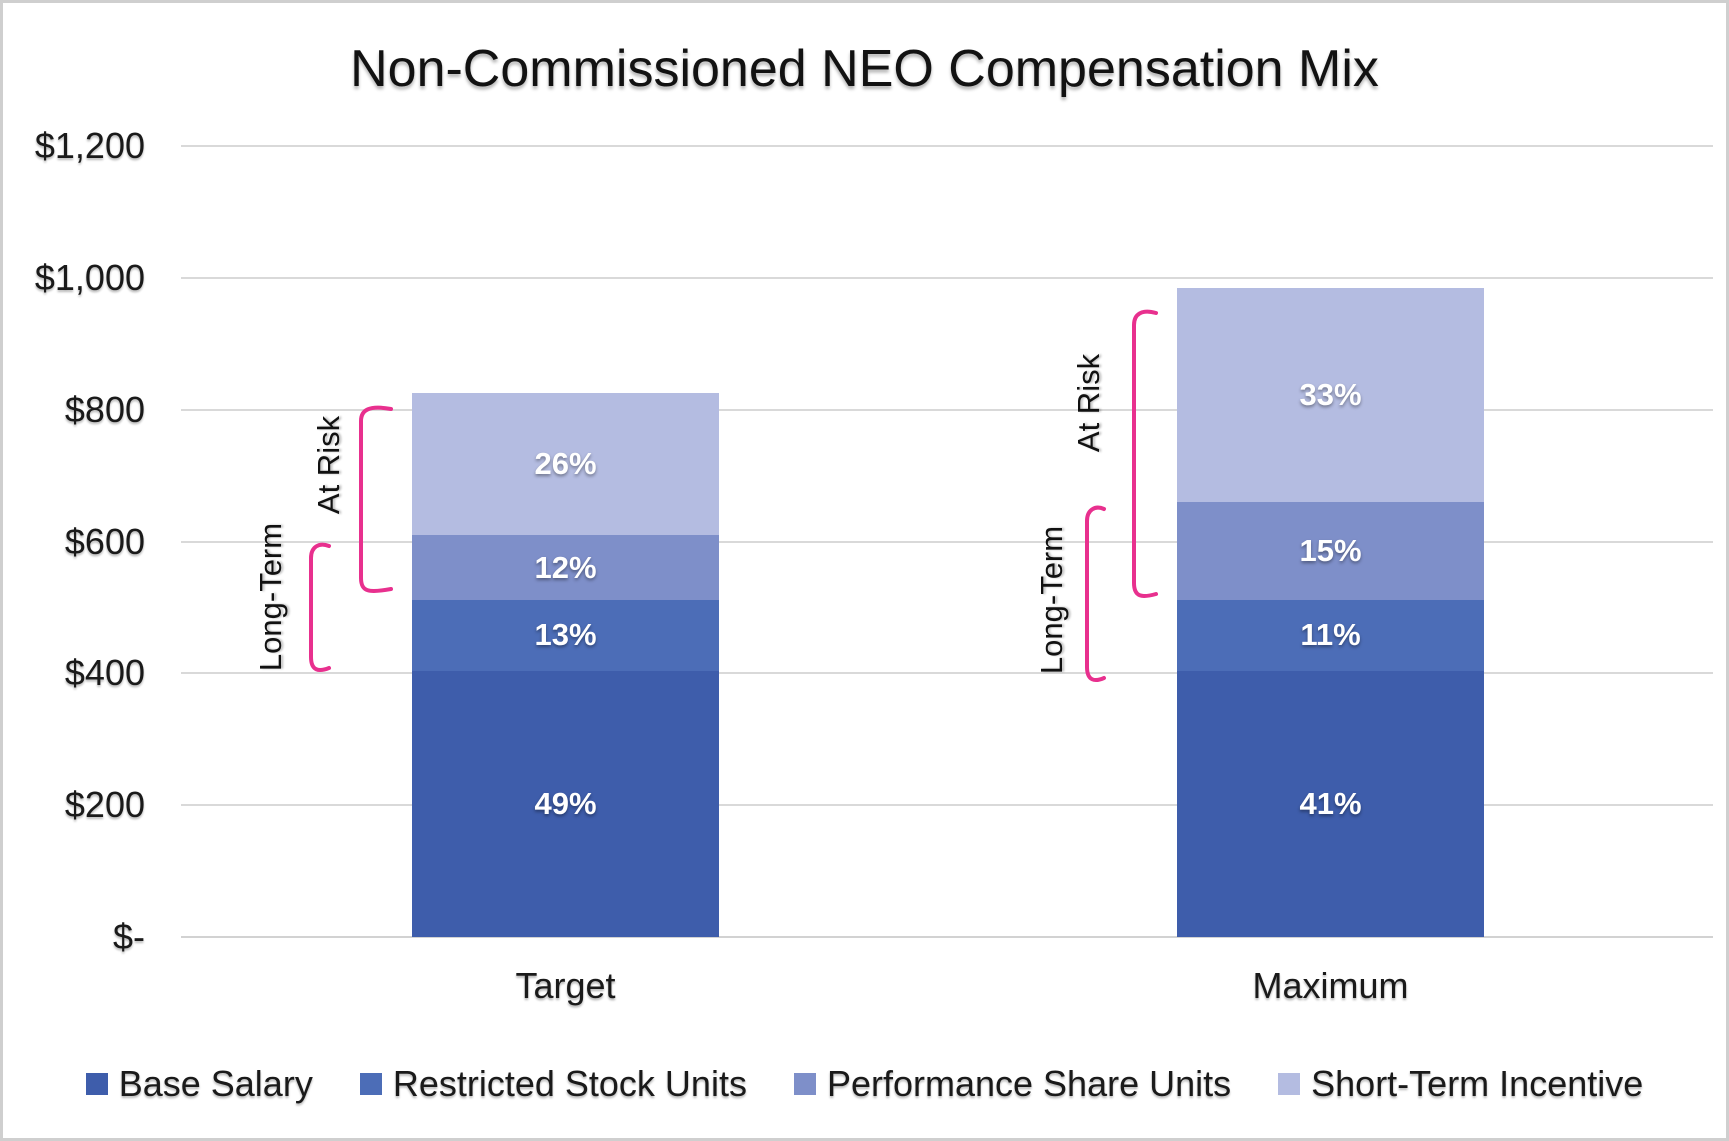 This screenshot has width=1729, height=1141. Describe the element at coordinates (569, 1083) in the screenshot. I see `legend-label: Restricted Stock Units` at that location.